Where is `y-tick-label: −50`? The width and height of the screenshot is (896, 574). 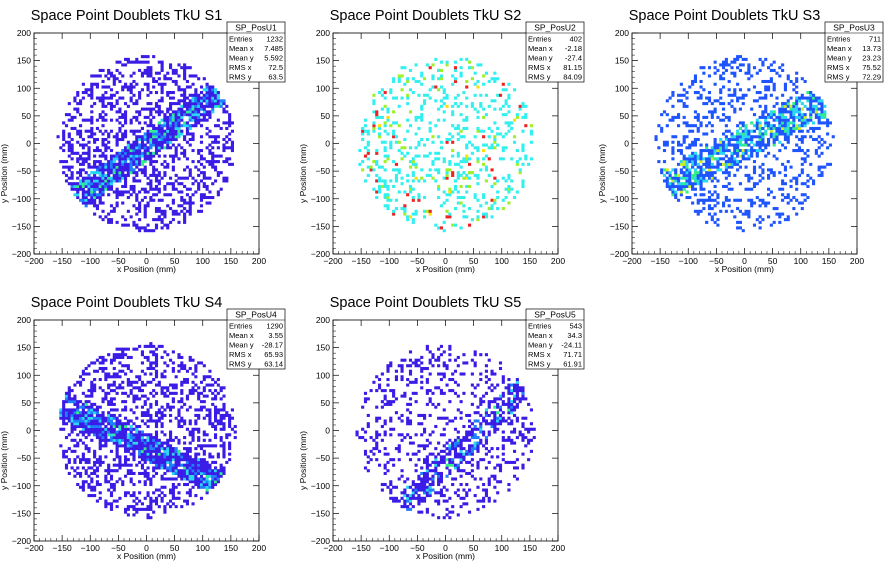
y-tick-label: −50 is located at coordinates (622, 171).